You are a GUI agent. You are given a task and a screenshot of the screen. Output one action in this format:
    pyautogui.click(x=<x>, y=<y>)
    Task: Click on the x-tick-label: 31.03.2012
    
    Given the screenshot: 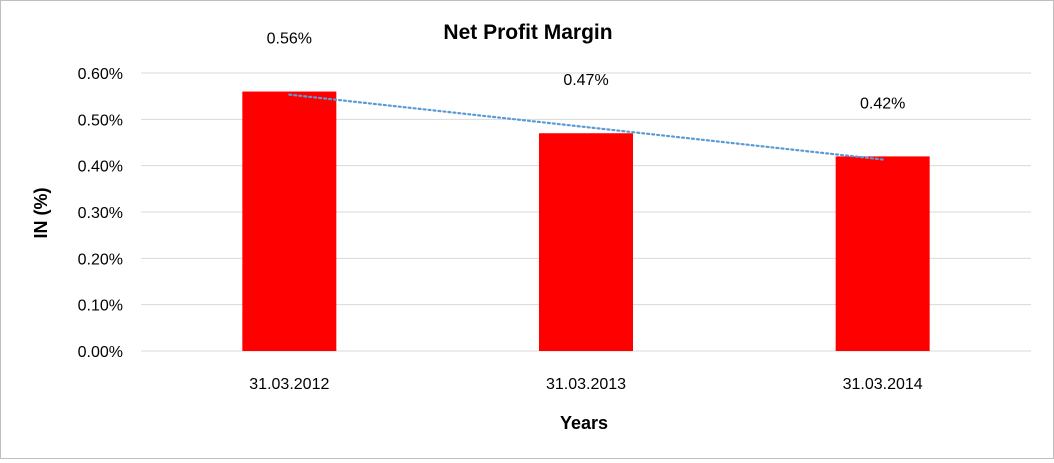 What is the action you would take?
    pyautogui.click(x=289, y=384)
    